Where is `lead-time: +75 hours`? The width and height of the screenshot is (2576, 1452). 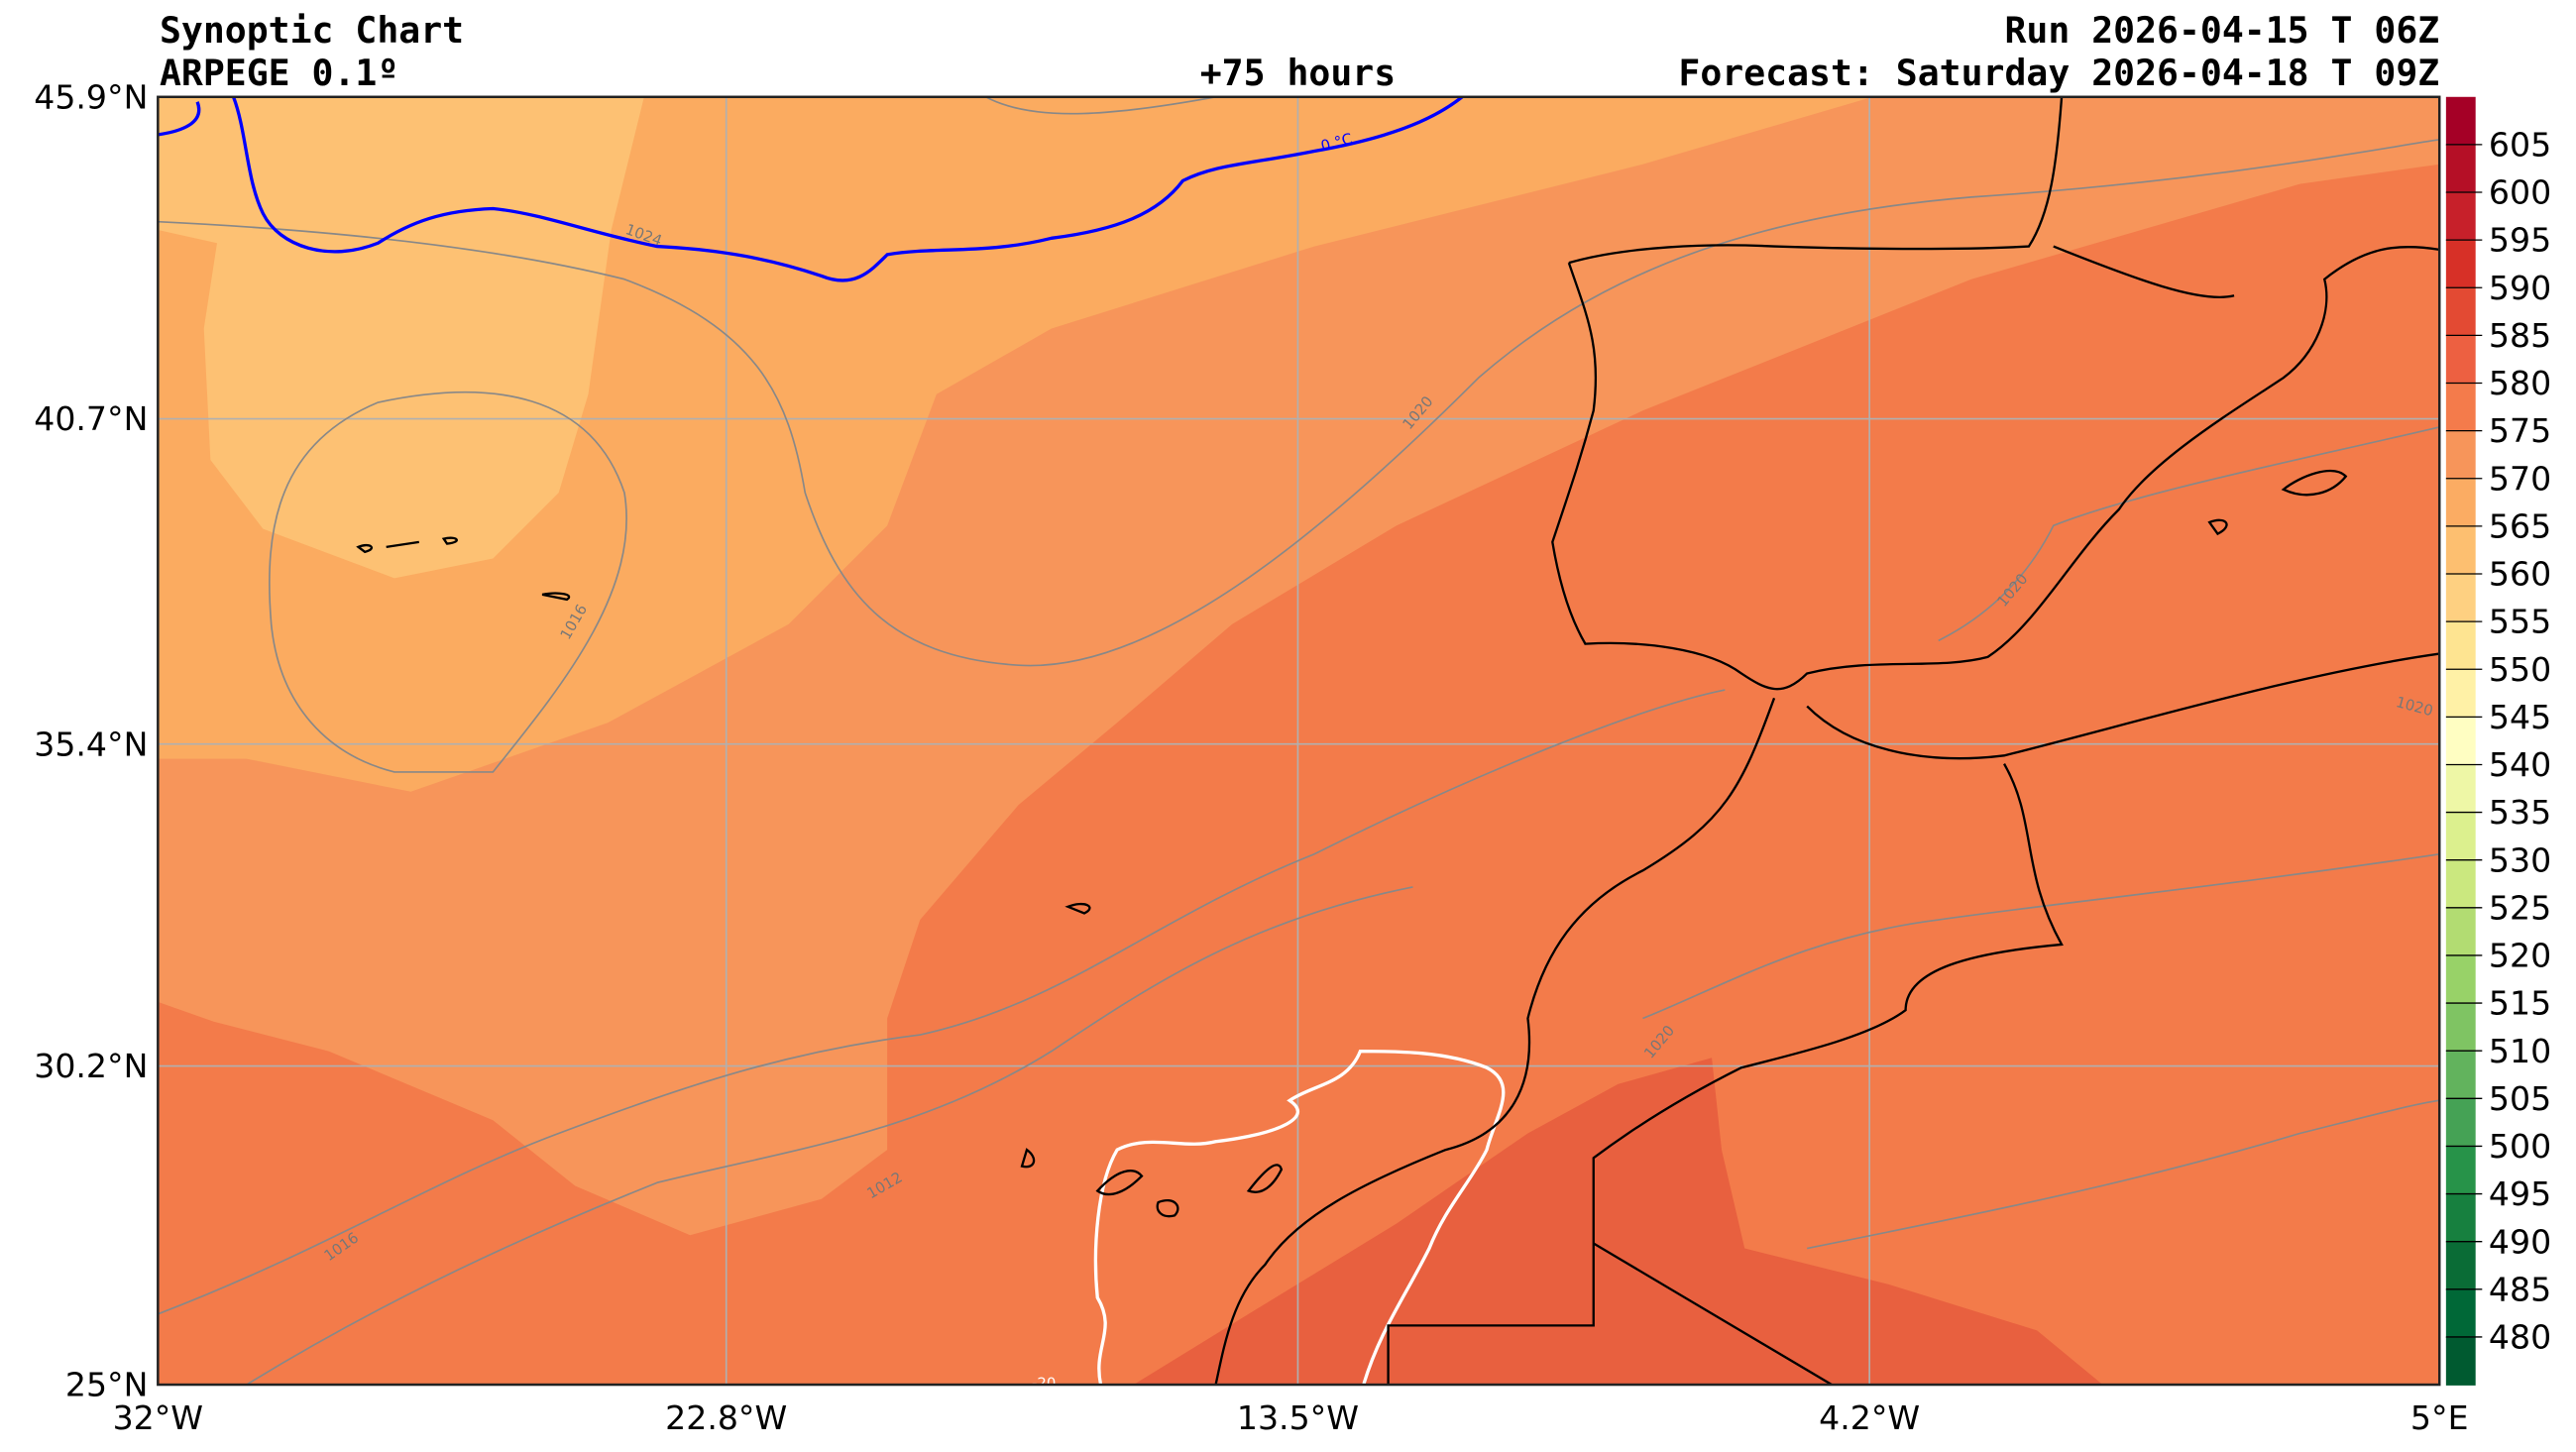 lead-time: +75 hours is located at coordinates (1298, 73).